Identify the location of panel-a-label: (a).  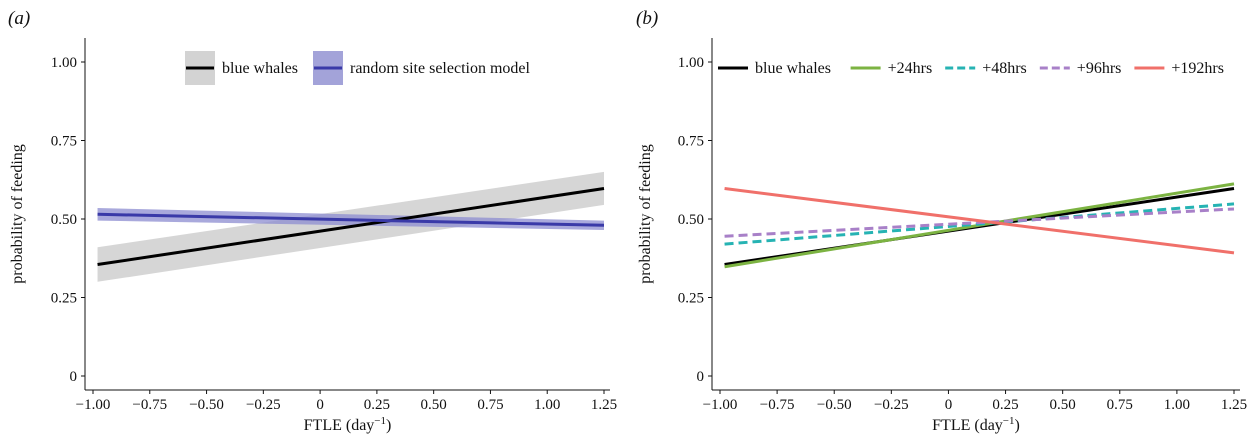
(19, 18).